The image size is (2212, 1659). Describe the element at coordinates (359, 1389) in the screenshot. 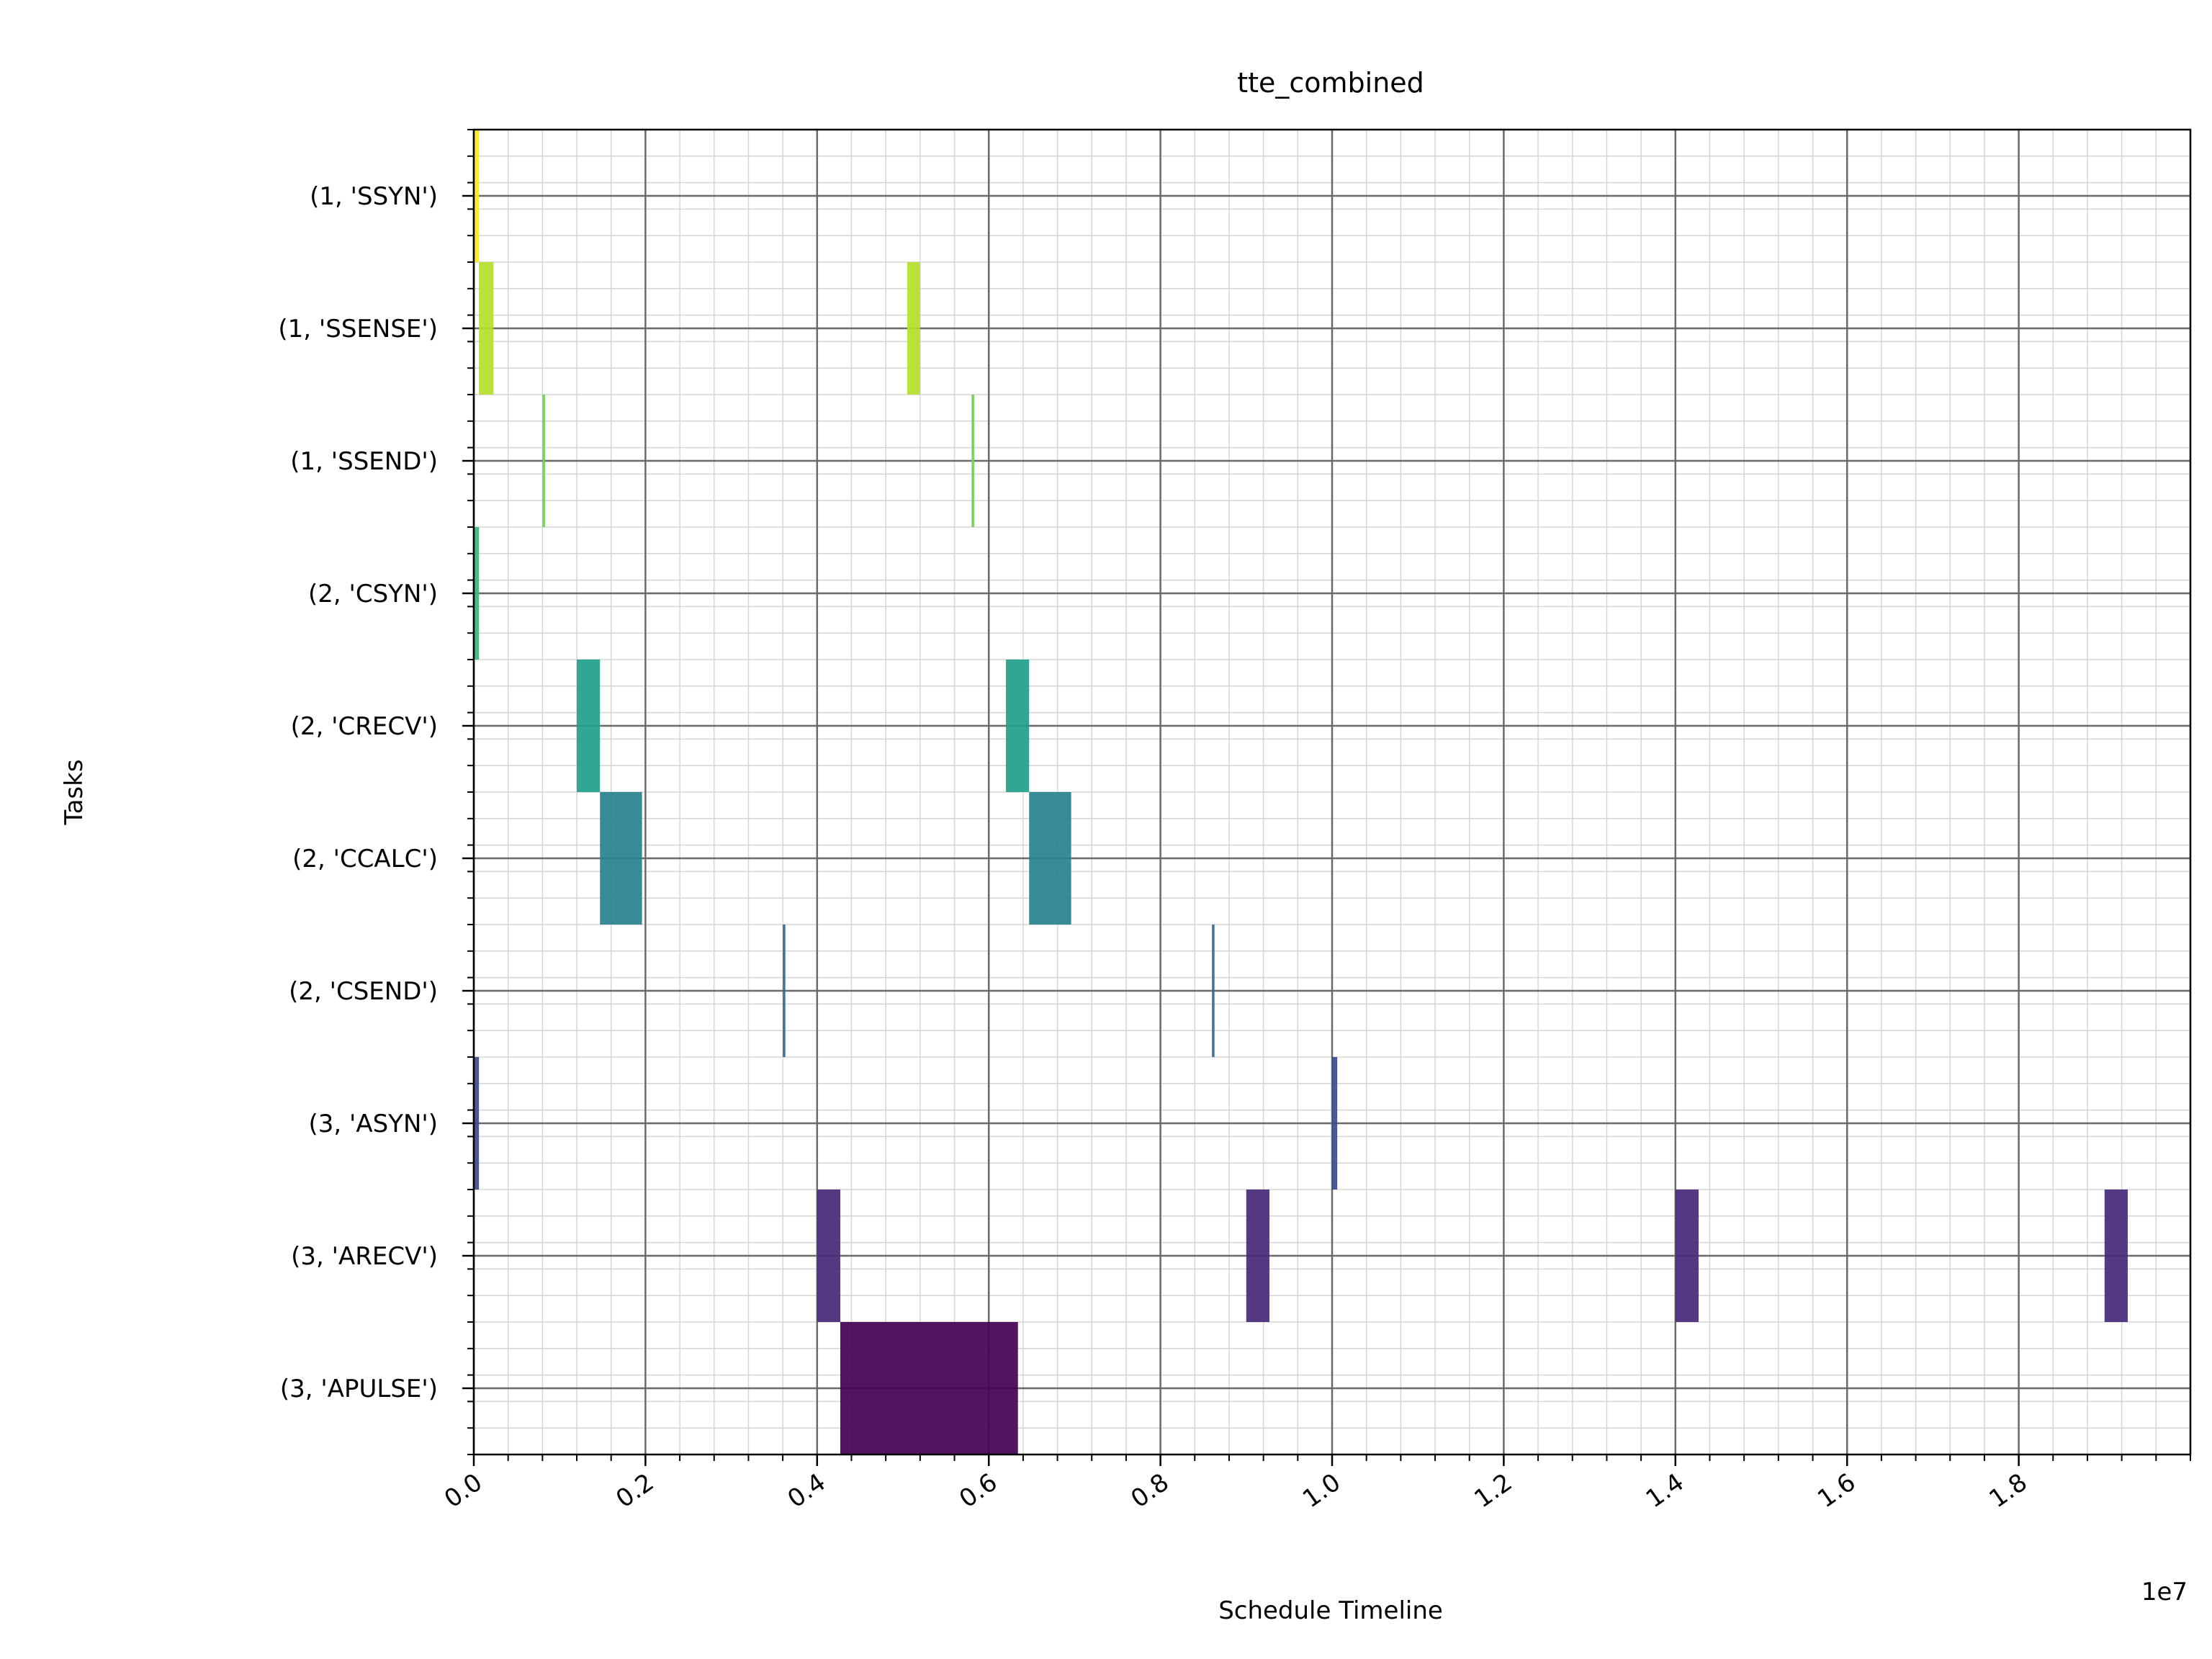

I see `y-tick-label: (3, 'APULSE')` at that location.